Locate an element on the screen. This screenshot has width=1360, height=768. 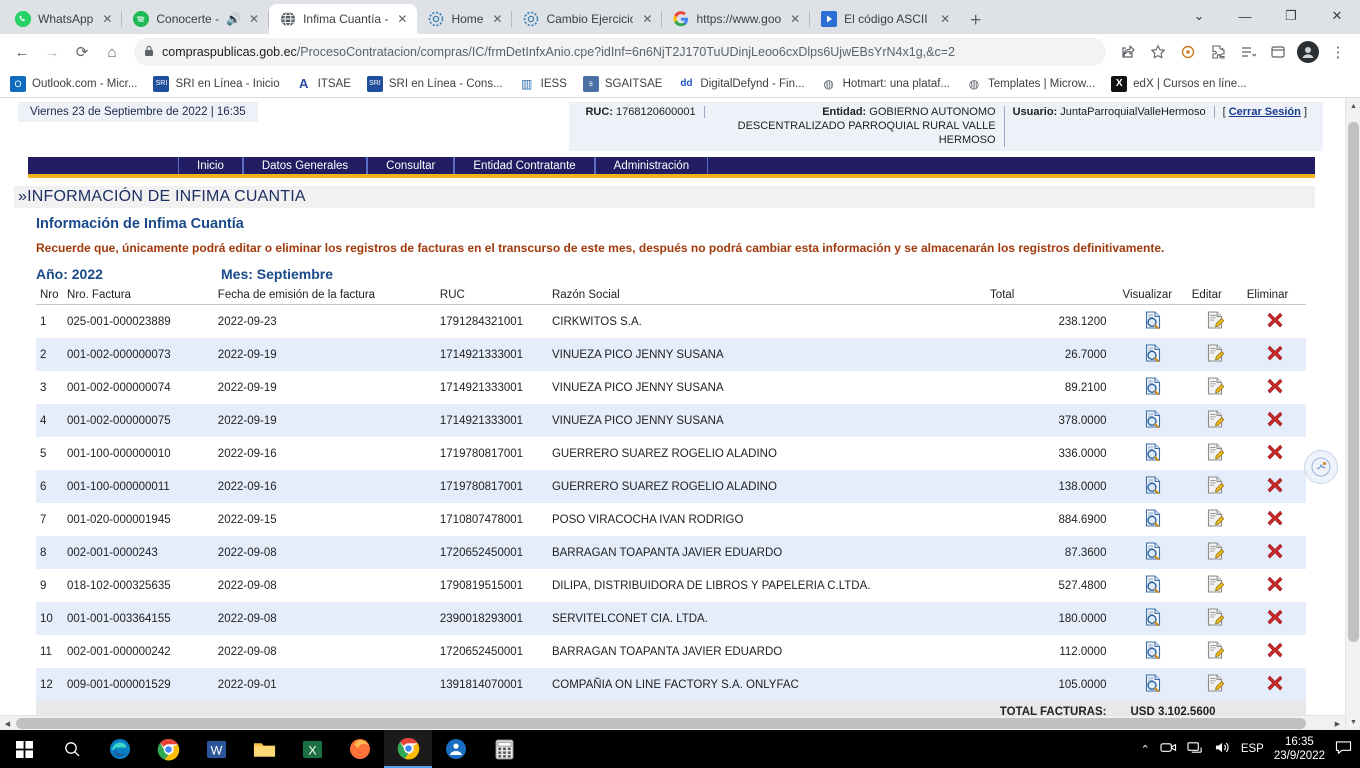
scroll-up-icon: ▲ is located at coordinates (1353, 106).